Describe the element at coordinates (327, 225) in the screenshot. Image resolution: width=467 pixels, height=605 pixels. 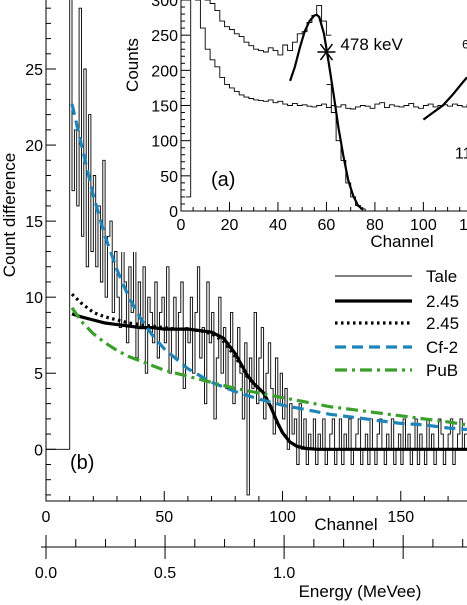
I see `inset-x-tick-label: 60` at that location.